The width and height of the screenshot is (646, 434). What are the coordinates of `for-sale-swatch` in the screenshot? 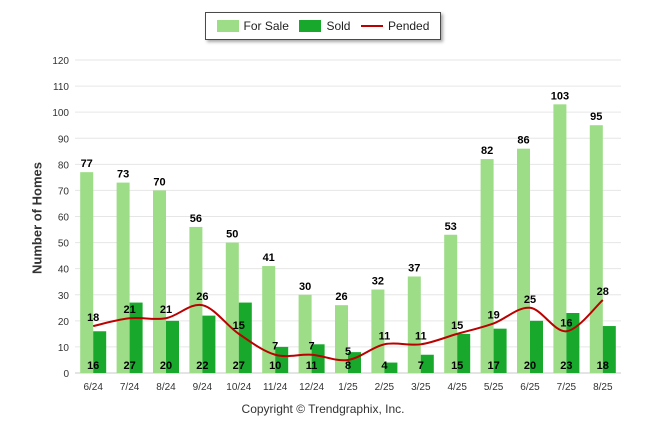 It's located at (227, 26).